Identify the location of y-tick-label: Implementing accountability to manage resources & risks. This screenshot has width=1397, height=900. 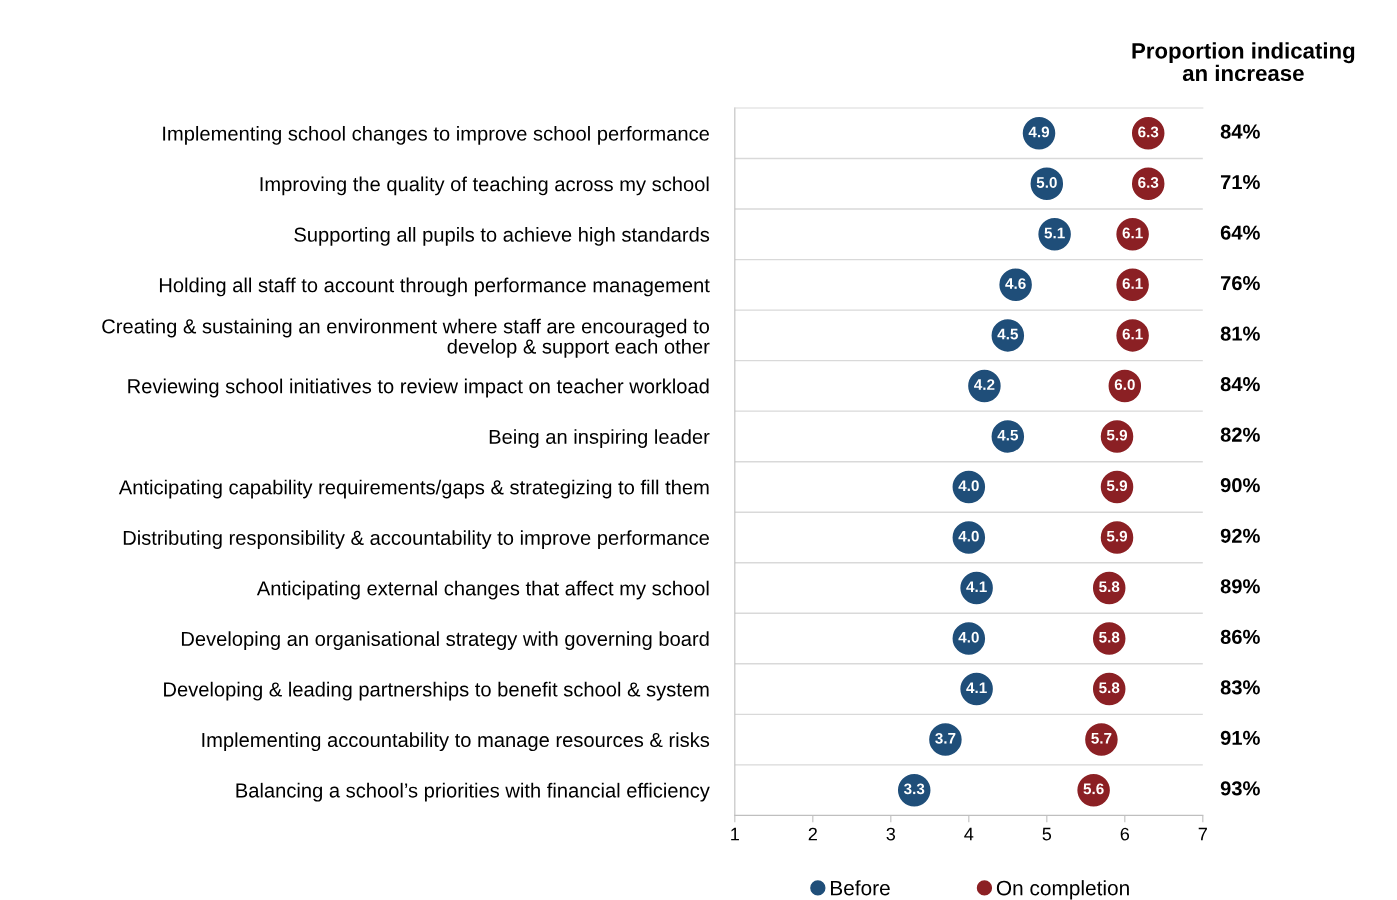
(456, 742).